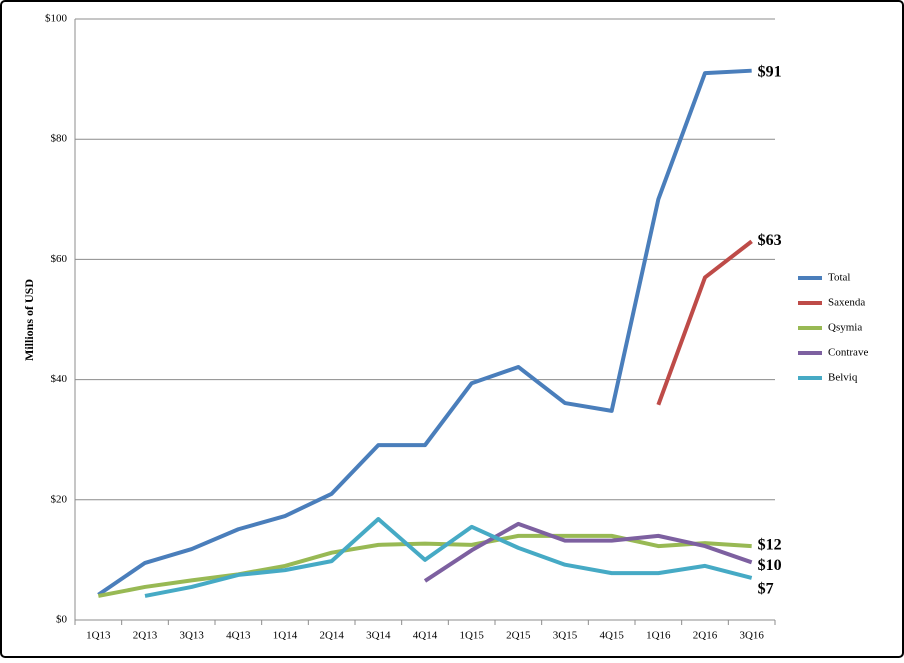 The height and width of the screenshot is (663, 904). Describe the element at coordinates (471, 636) in the screenshot. I see `x-tick-label: 1Q15` at that location.